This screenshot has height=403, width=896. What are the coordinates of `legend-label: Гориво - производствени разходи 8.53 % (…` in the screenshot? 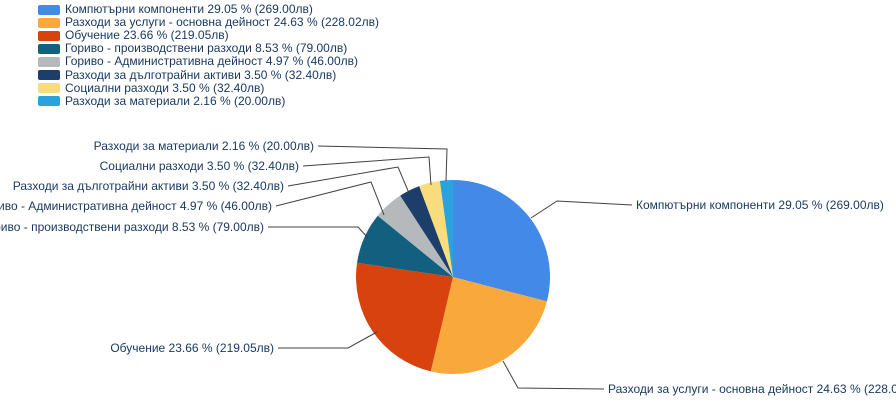 It's located at (206, 48).